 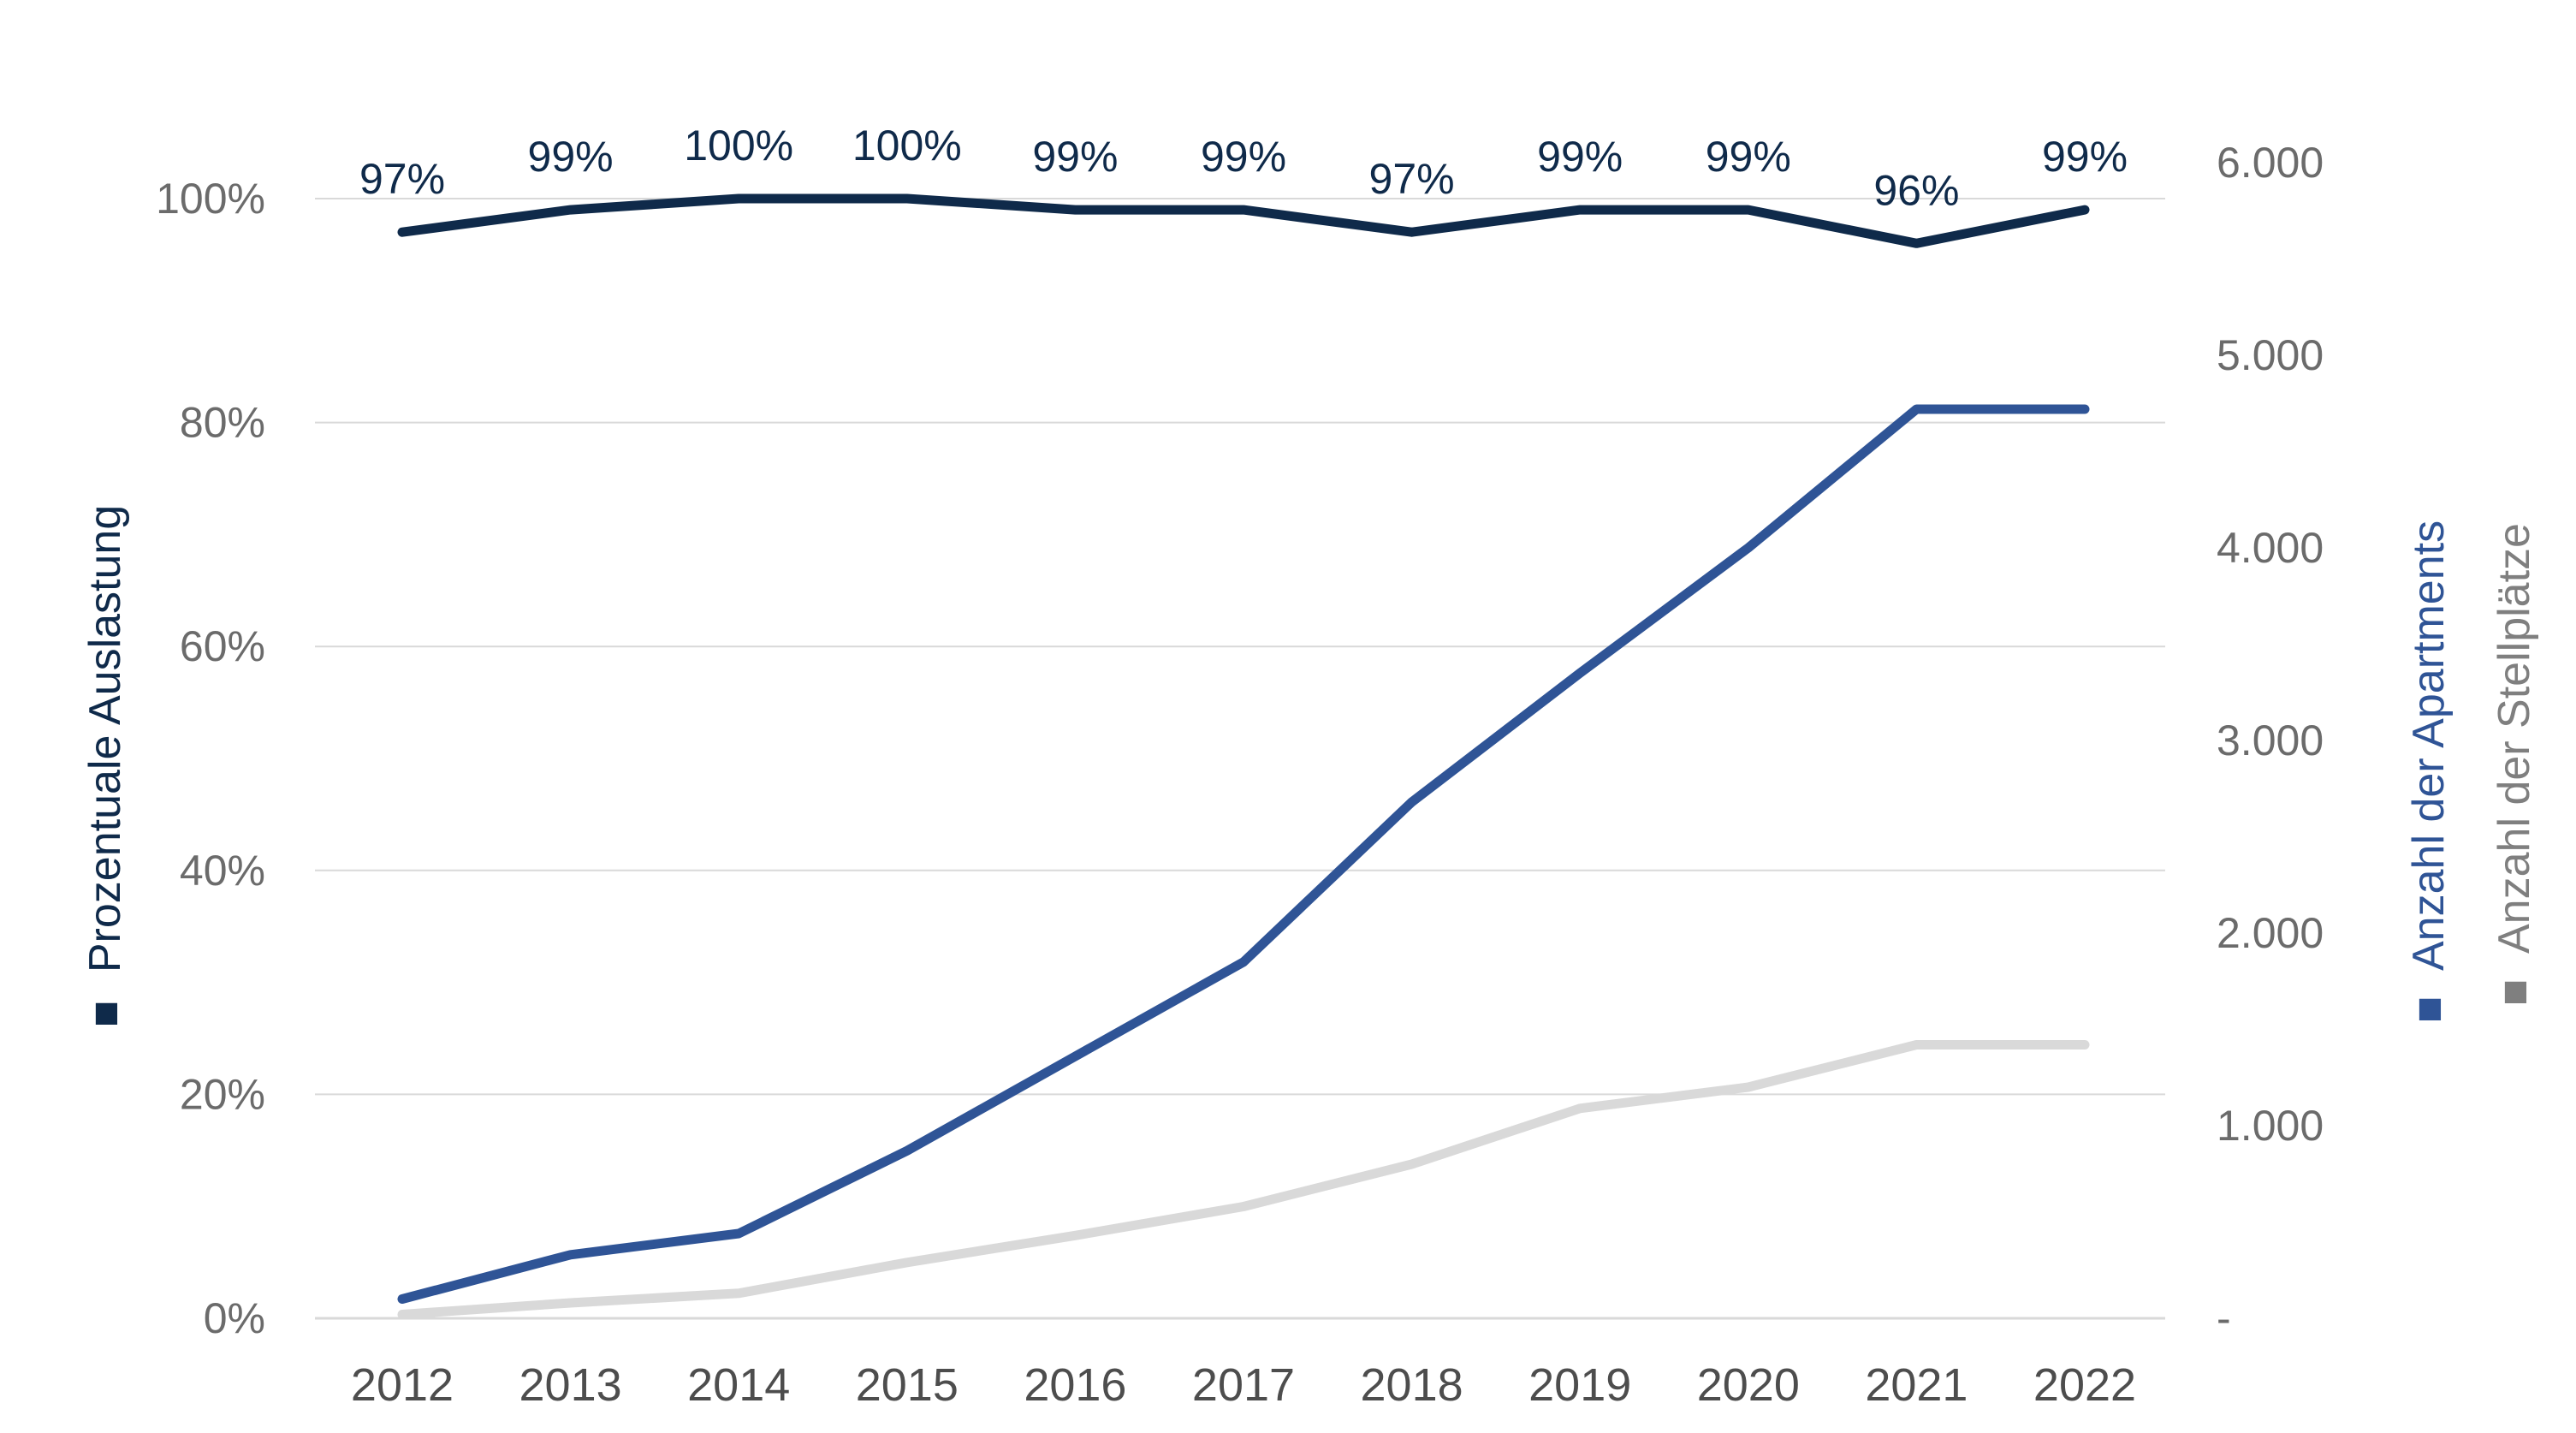 I want to click on right-tick-label: 3.000, so click(x=2270, y=740).